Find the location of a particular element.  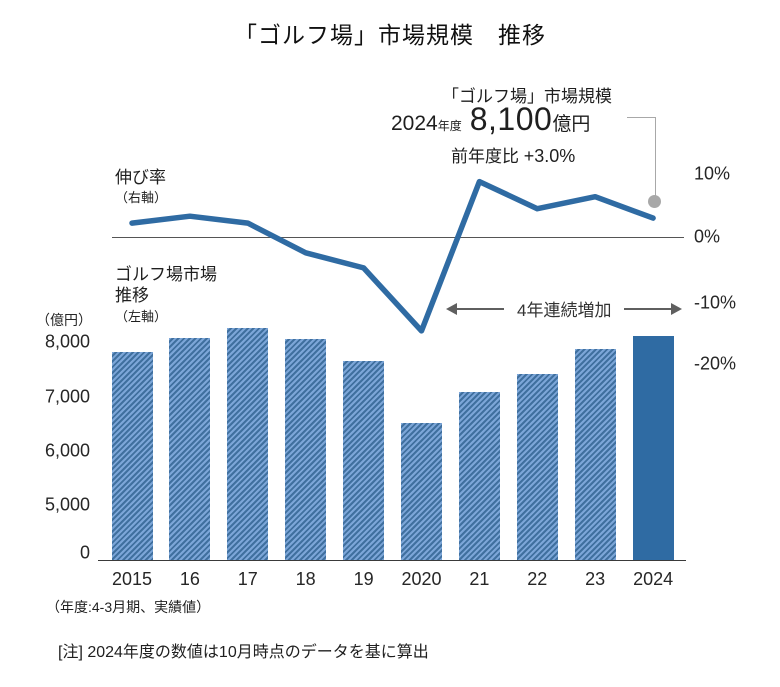

streak-annotation: 4年連続増加 is located at coordinates (564, 308).